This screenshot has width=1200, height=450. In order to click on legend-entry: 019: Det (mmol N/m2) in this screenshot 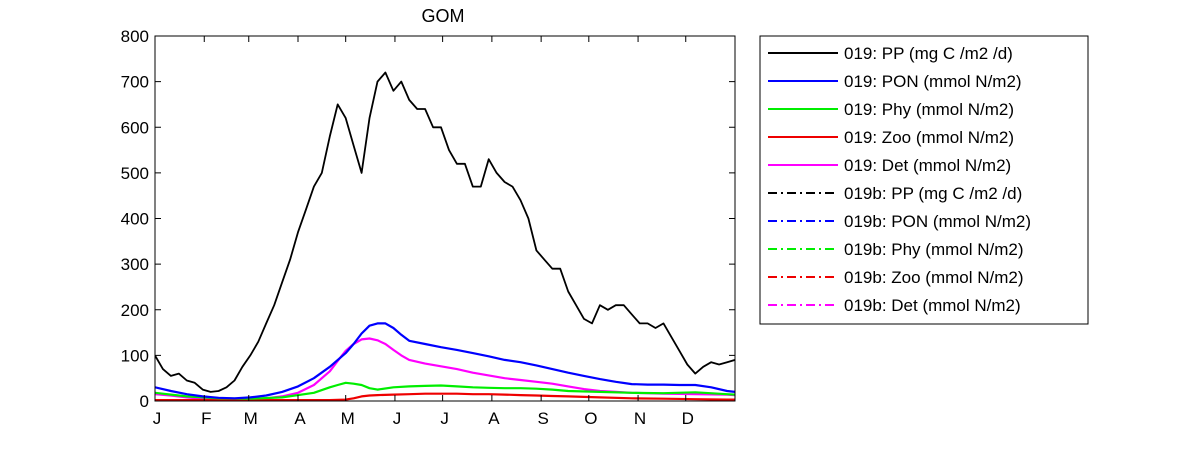, I will do `click(927, 165)`.